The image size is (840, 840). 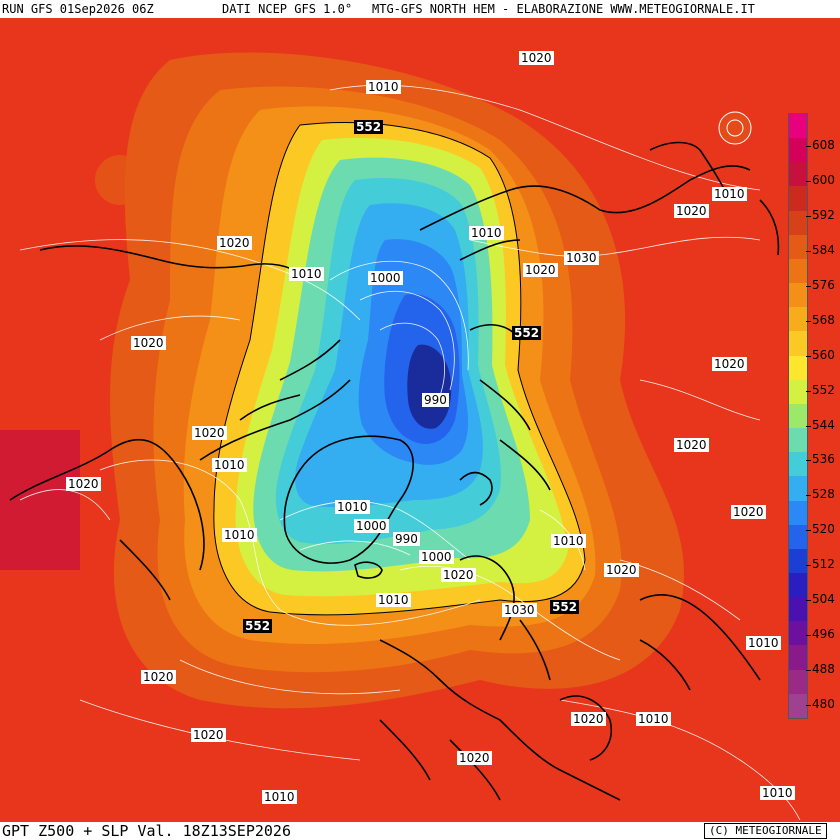 I want to click on credit-label: (C) METEOGIORNALE, so click(x=765, y=831).